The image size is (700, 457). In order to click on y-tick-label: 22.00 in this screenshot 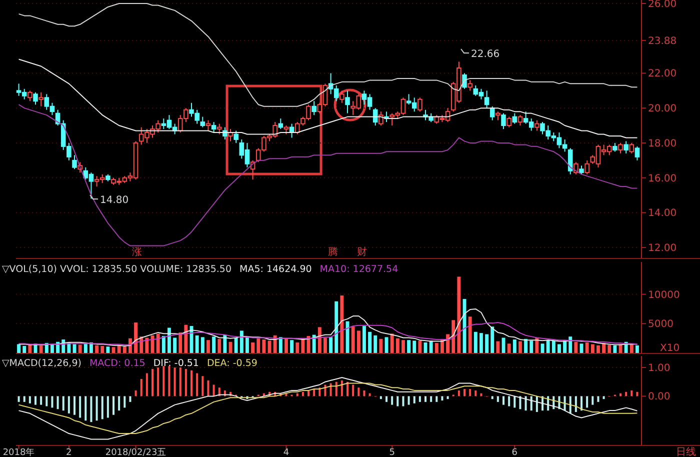, I will do `click(662, 74)`.